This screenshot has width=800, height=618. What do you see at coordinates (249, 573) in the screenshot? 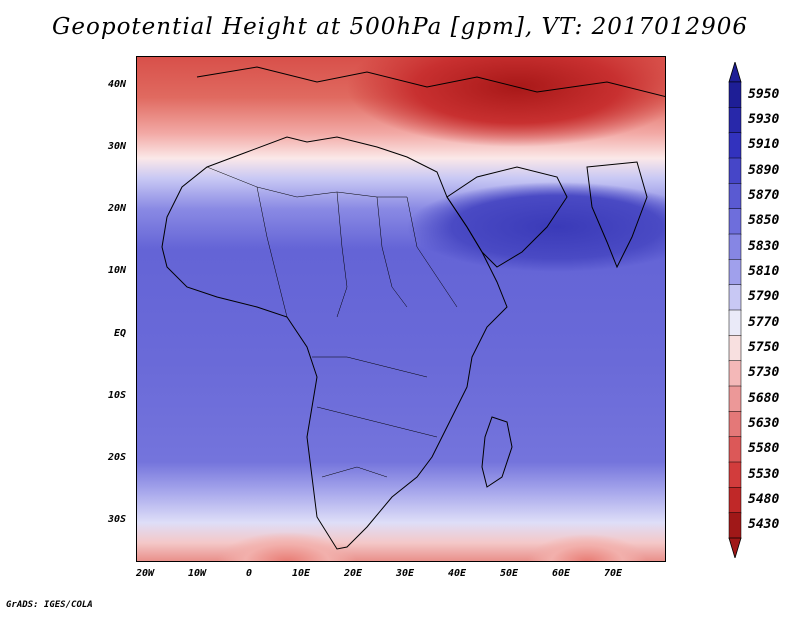
I see `lon-label-0: 0` at bounding box center [249, 573].